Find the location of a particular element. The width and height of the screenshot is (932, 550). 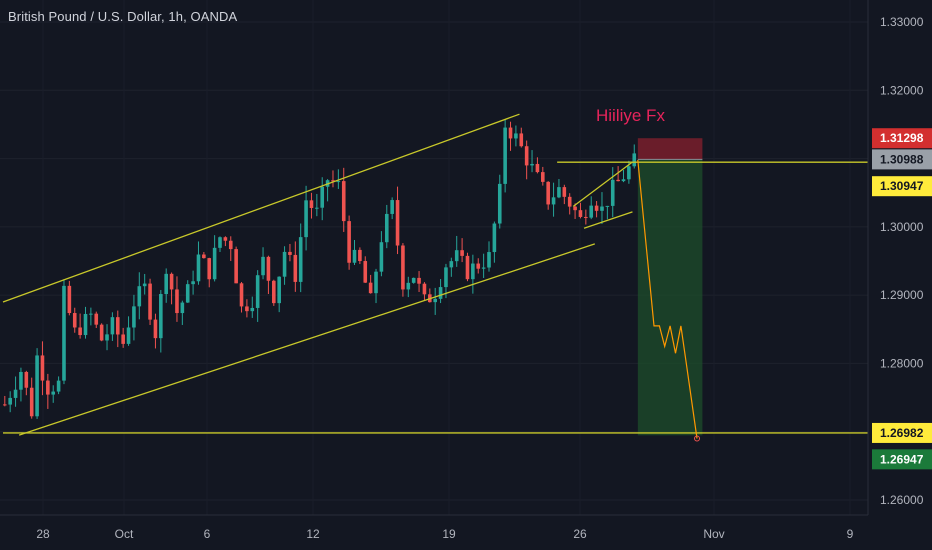

position-zones is located at coordinates (670, 287).